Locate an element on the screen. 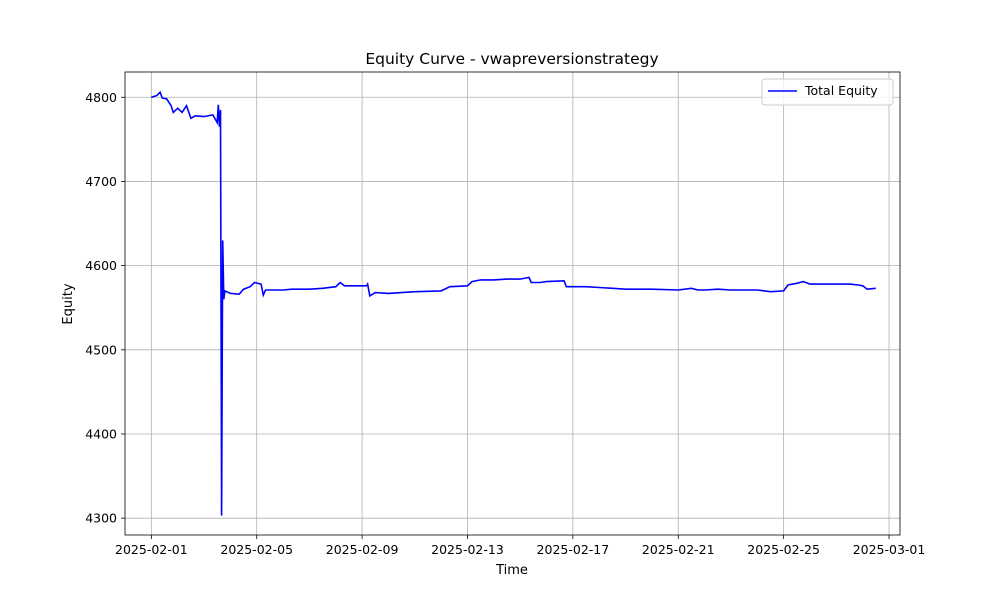 The height and width of the screenshot is (604, 1000). y-tick-label: 4400 is located at coordinates (101, 433).